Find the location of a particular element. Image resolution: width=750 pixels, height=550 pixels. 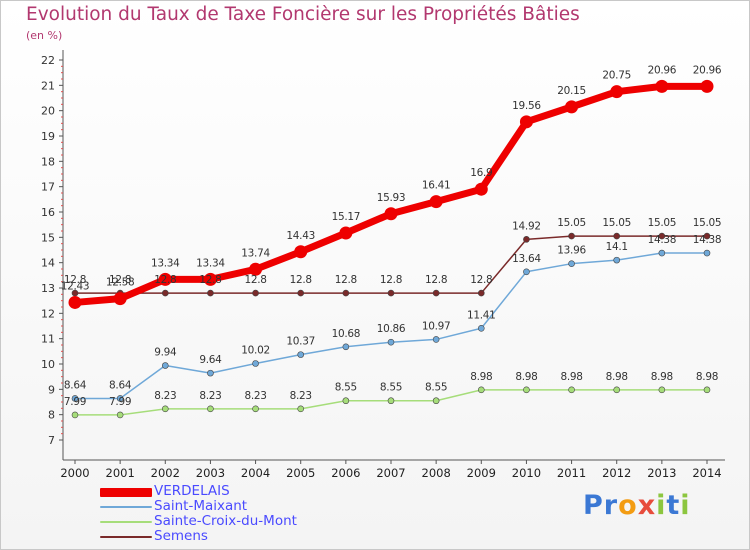

data-label: 15.17 is located at coordinates (346, 217).